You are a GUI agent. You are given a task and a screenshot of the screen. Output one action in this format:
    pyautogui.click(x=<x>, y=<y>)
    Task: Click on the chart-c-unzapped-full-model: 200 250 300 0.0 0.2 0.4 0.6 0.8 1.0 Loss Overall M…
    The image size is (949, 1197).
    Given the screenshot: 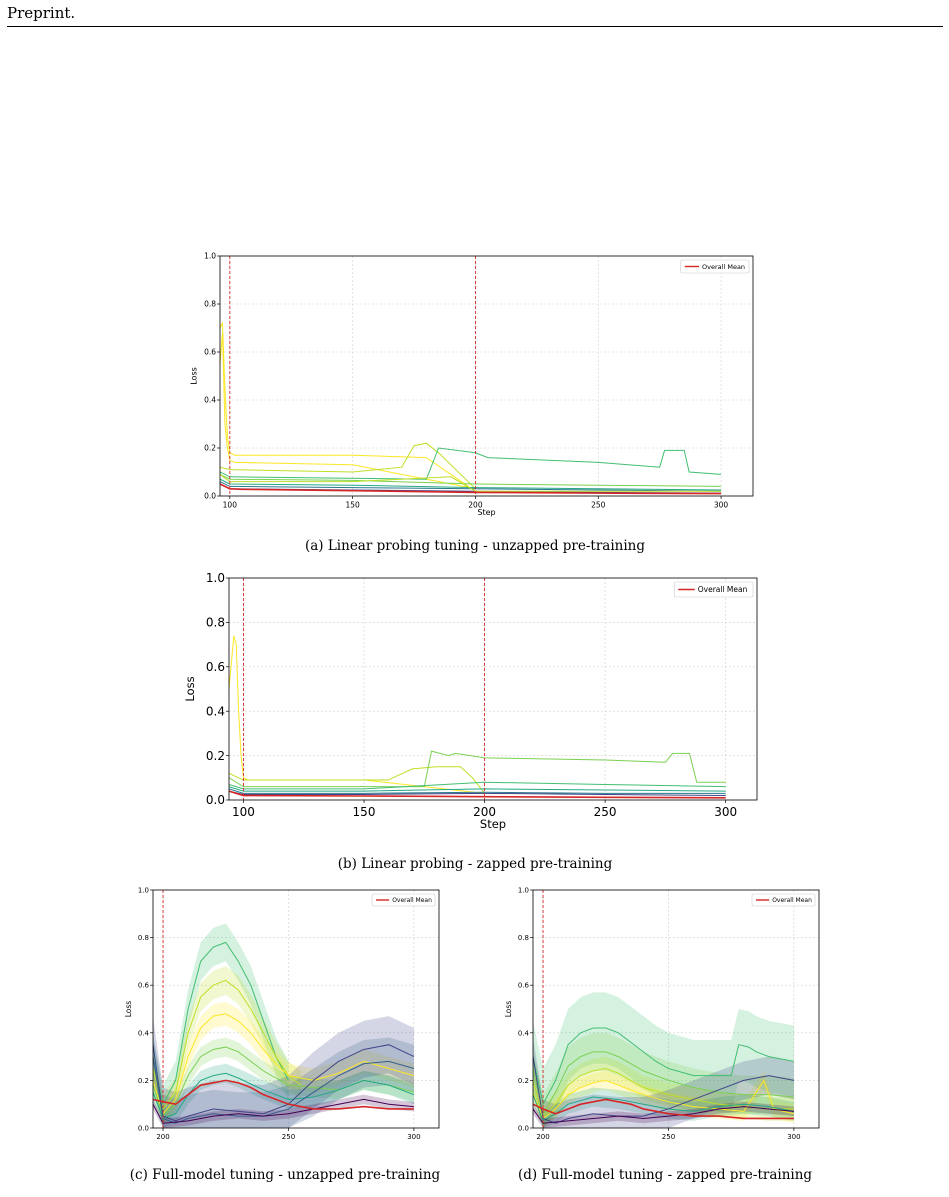 What is the action you would take?
    pyautogui.click(x=282, y=1013)
    